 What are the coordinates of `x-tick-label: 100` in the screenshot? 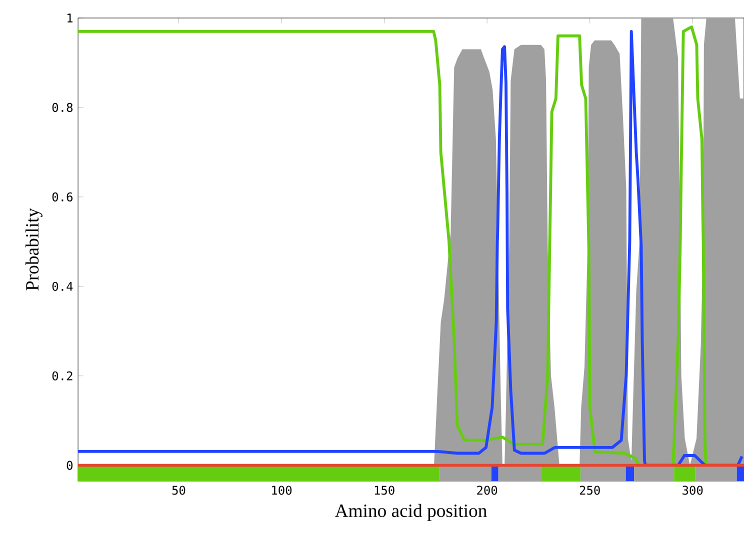 It's located at (282, 490).